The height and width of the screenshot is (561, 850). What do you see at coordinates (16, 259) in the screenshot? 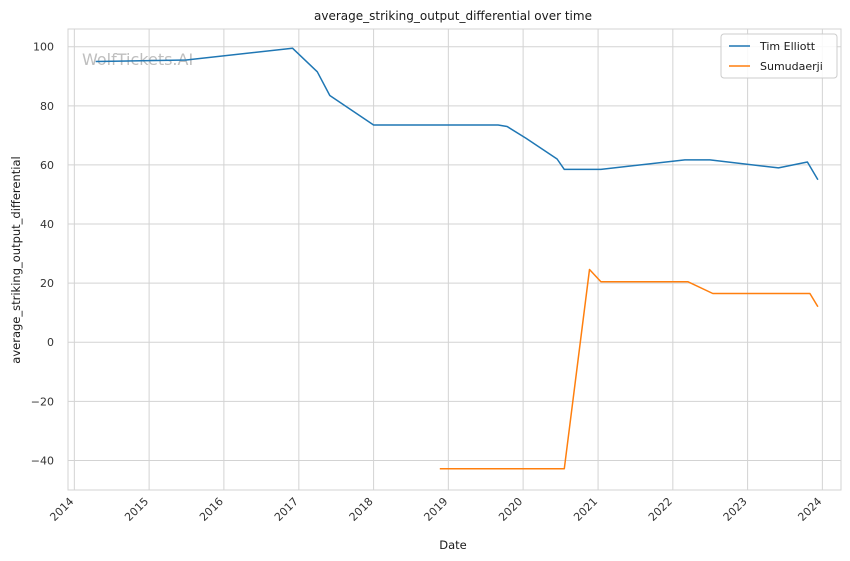
I see `y-axis-title: average_striking_output_differential` at bounding box center [16, 259].